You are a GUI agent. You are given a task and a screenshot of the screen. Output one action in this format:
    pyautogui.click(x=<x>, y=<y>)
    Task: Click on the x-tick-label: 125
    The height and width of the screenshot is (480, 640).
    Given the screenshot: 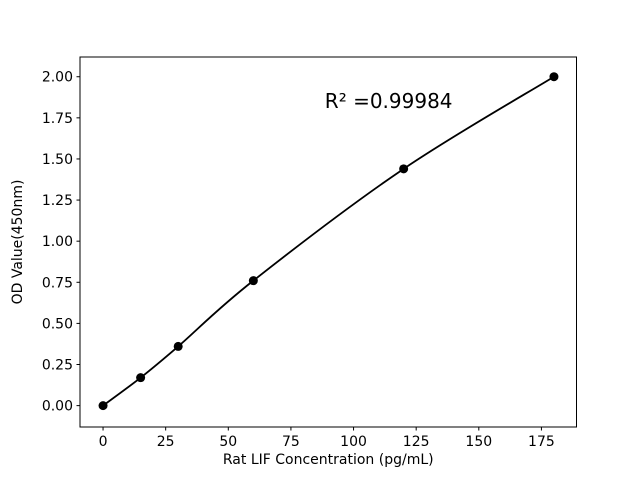 What is the action you would take?
    pyautogui.click(x=416, y=442)
    